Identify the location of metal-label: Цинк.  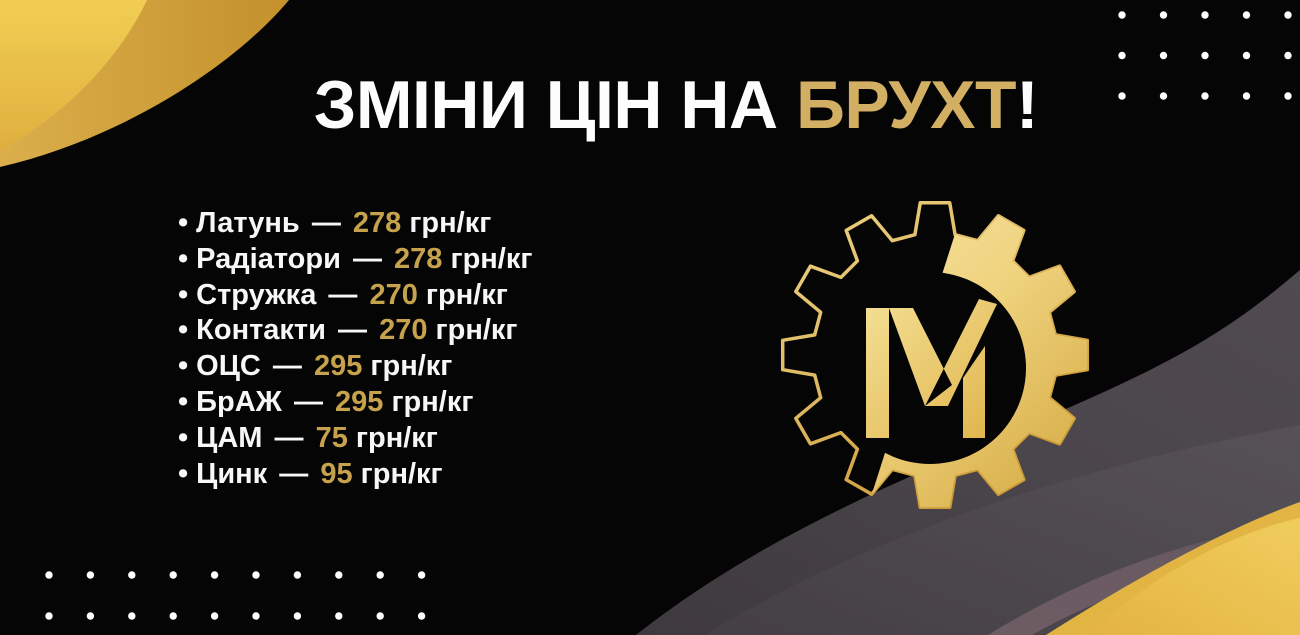
(232, 473).